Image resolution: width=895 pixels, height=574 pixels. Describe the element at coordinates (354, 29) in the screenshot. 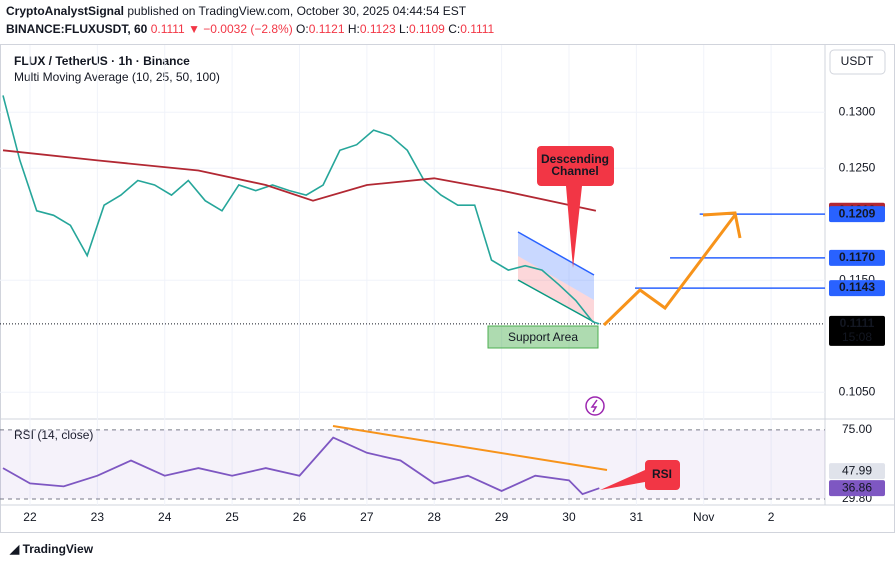

I see `ohlc-key: H:` at that location.